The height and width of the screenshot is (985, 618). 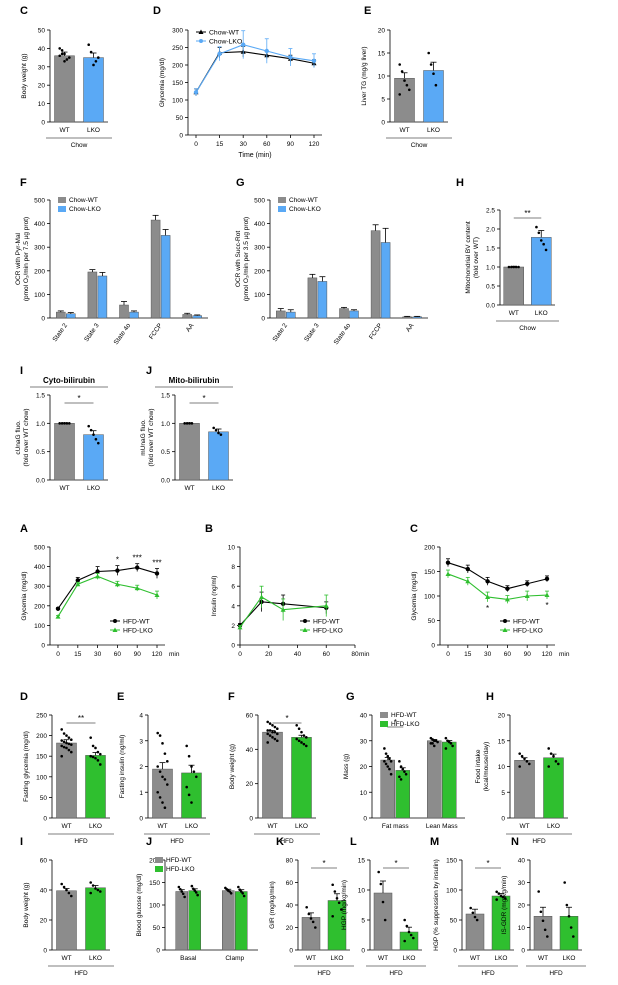 What do you see at coordinates (382, 54) in the screenshot?
I see `y-tick-label: 15` at bounding box center [382, 54].